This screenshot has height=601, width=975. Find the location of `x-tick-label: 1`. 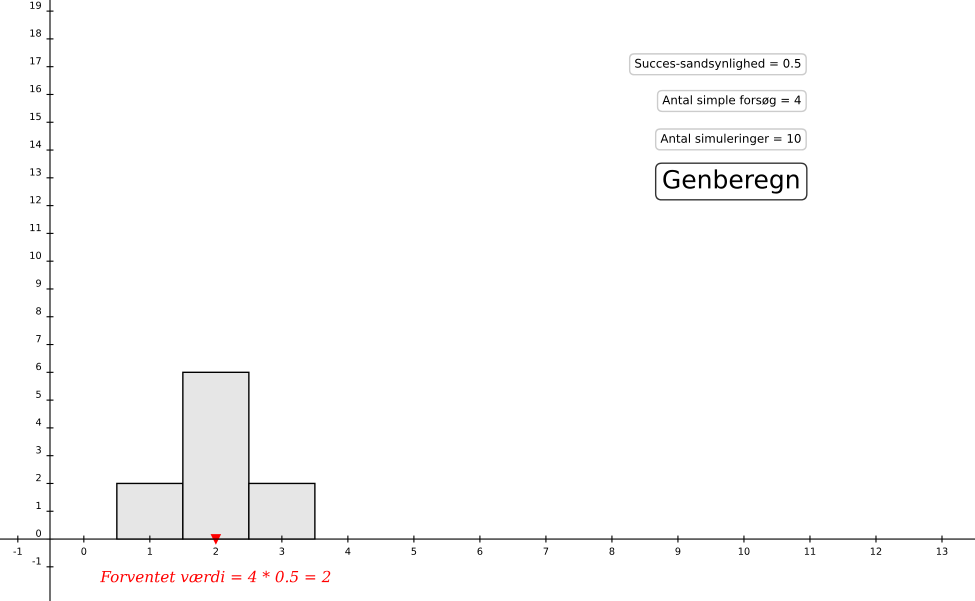

x-tick-label: 1 is located at coordinates (150, 551).